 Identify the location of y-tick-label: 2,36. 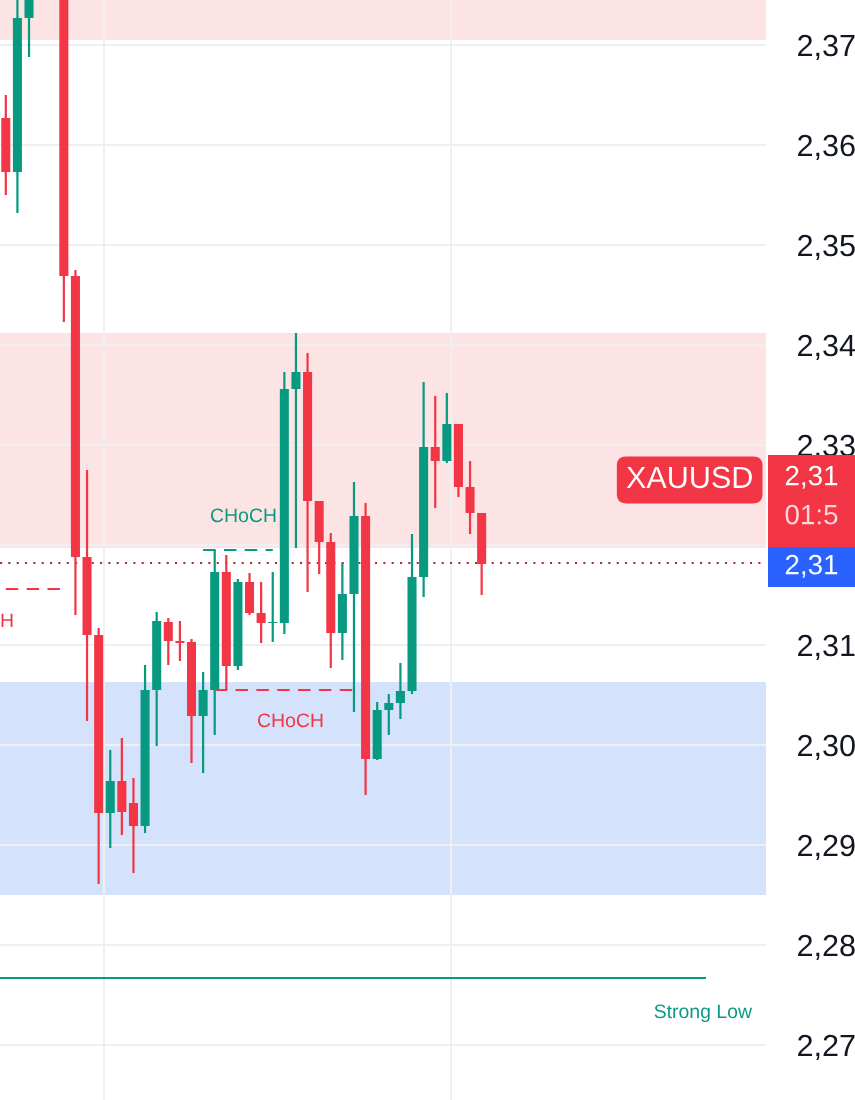
(826, 147).